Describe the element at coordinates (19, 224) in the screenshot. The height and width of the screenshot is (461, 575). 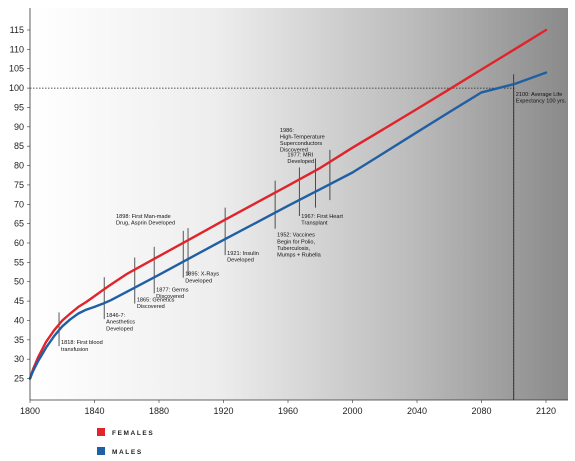
I see `y-tick-label: 65` at that location.